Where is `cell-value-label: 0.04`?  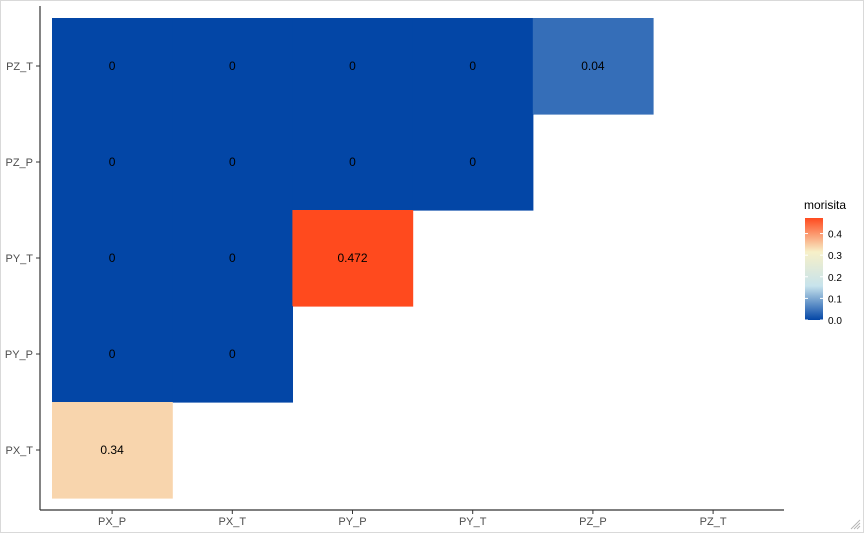
cell-value-label: 0.04 is located at coordinates (593, 66).